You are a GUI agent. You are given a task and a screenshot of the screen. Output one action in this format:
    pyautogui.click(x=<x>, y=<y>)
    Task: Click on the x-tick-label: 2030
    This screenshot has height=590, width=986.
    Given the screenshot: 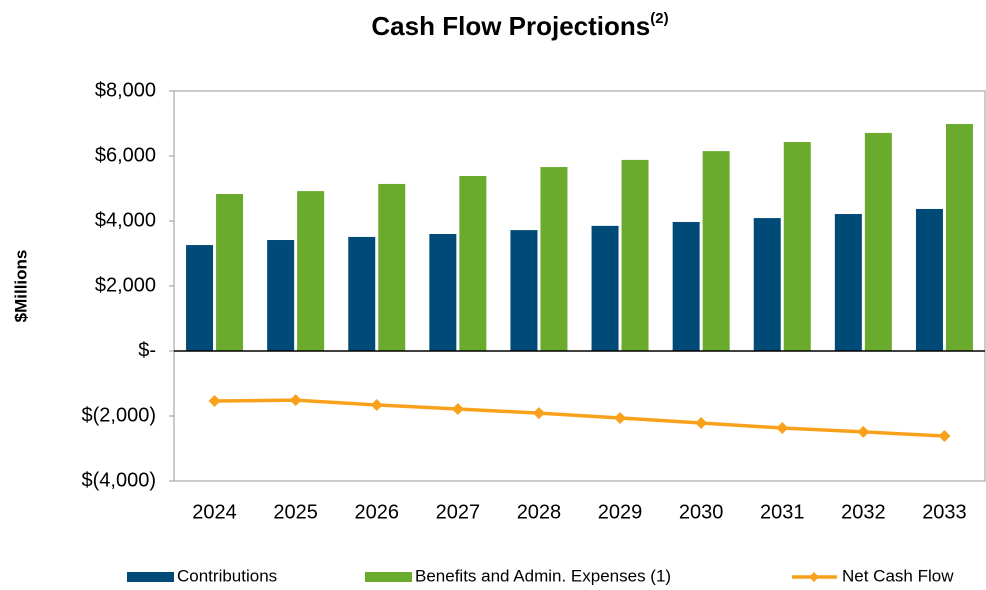 What is the action you would take?
    pyautogui.click(x=701, y=512)
    